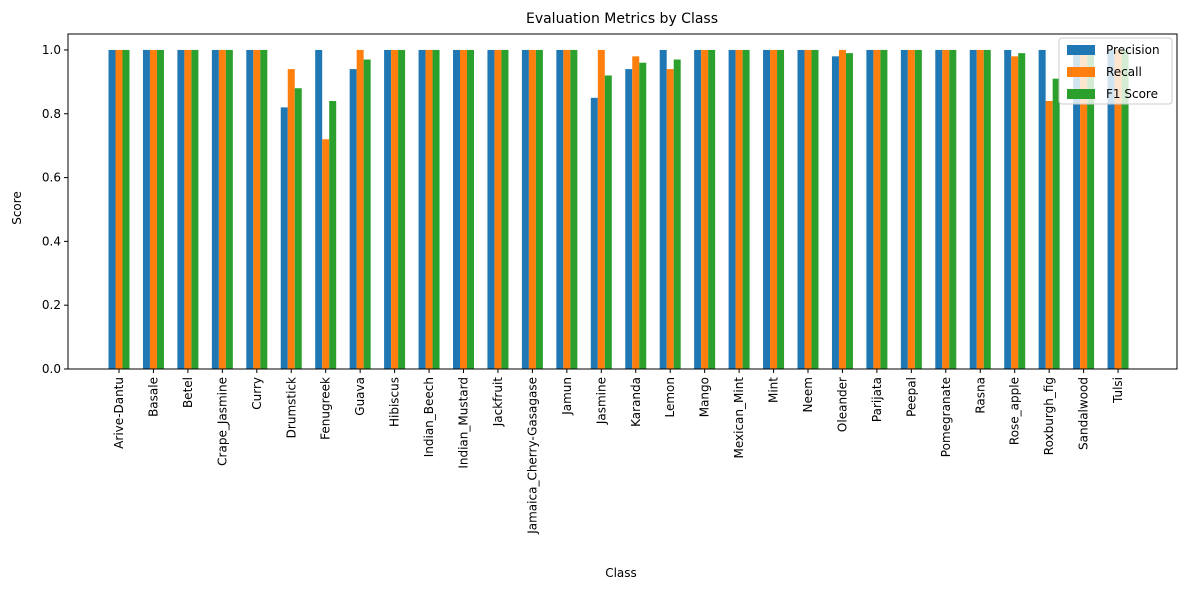 Image resolution: width=1189 pixels, height=590 pixels. Describe the element at coordinates (51, 369) in the screenshot. I see `y-tick-label-0: 0.0` at that location.